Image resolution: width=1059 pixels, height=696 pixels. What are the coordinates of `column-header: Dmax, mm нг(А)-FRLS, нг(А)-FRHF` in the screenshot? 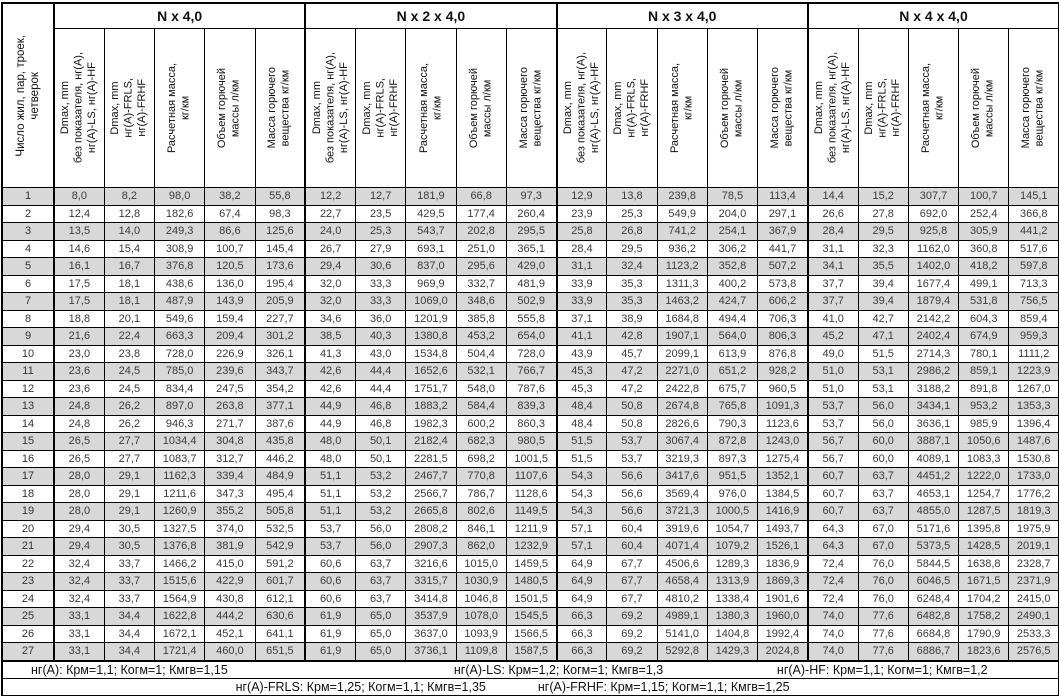 It's located at (381, 108).